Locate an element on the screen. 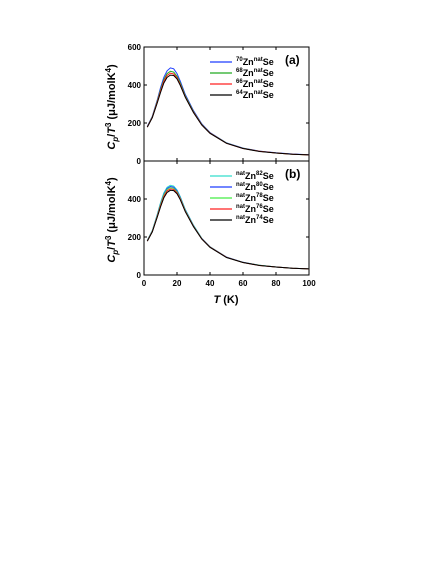 This screenshot has width=442, height=571. y-tick-label-a: 400 is located at coordinates (135, 85).